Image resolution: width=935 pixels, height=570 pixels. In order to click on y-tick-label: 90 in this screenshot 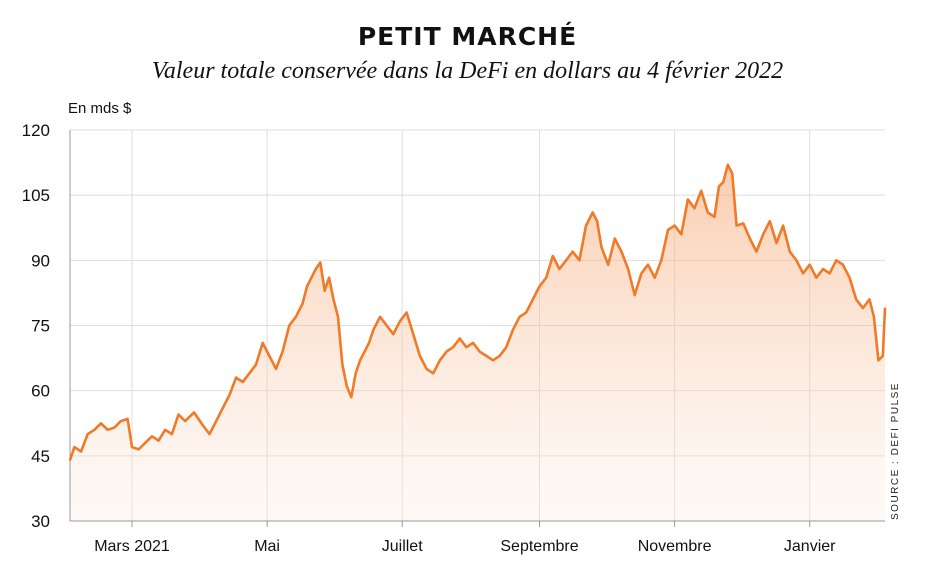, I will do `click(40, 260)`.